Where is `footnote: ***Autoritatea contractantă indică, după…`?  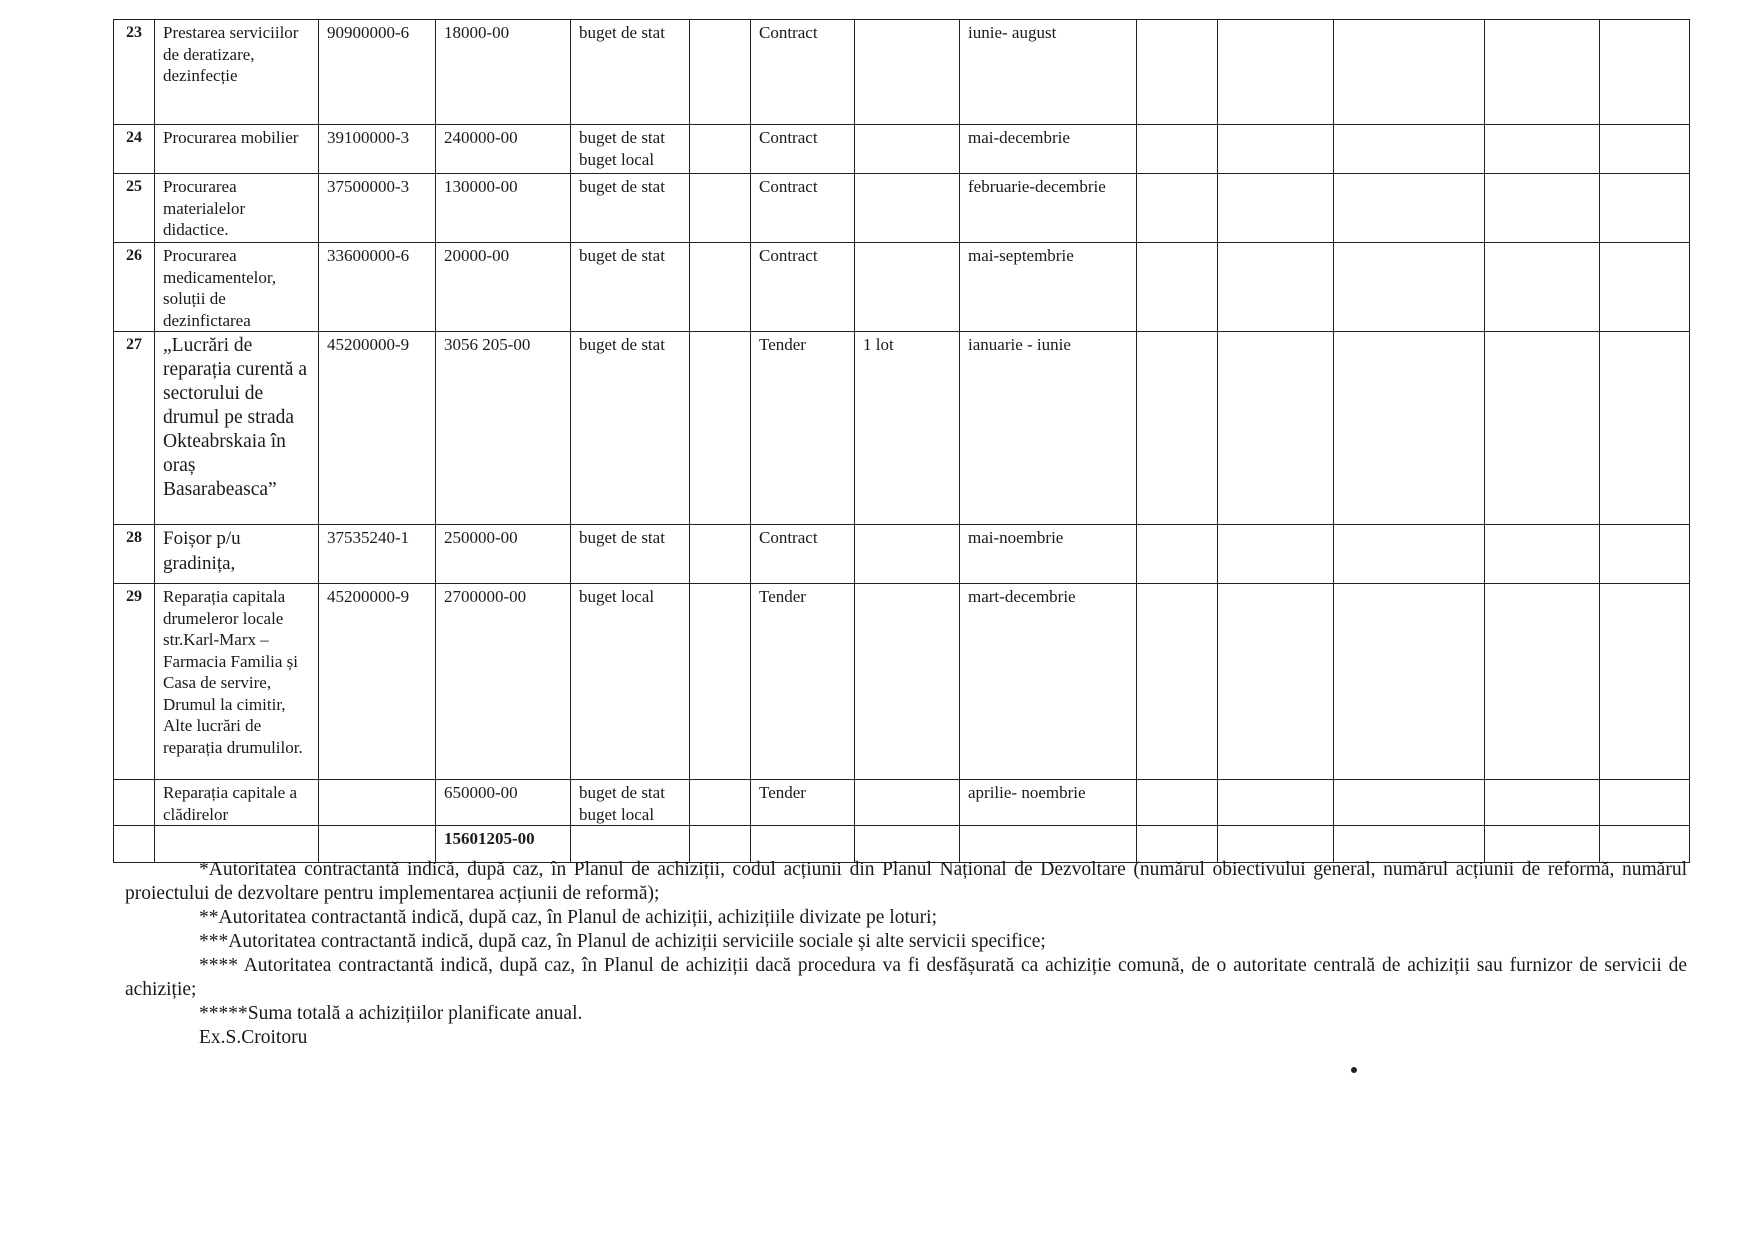 footnote: ***Autoritatea contractantă indică, după… is located at coordinates (622, 941).